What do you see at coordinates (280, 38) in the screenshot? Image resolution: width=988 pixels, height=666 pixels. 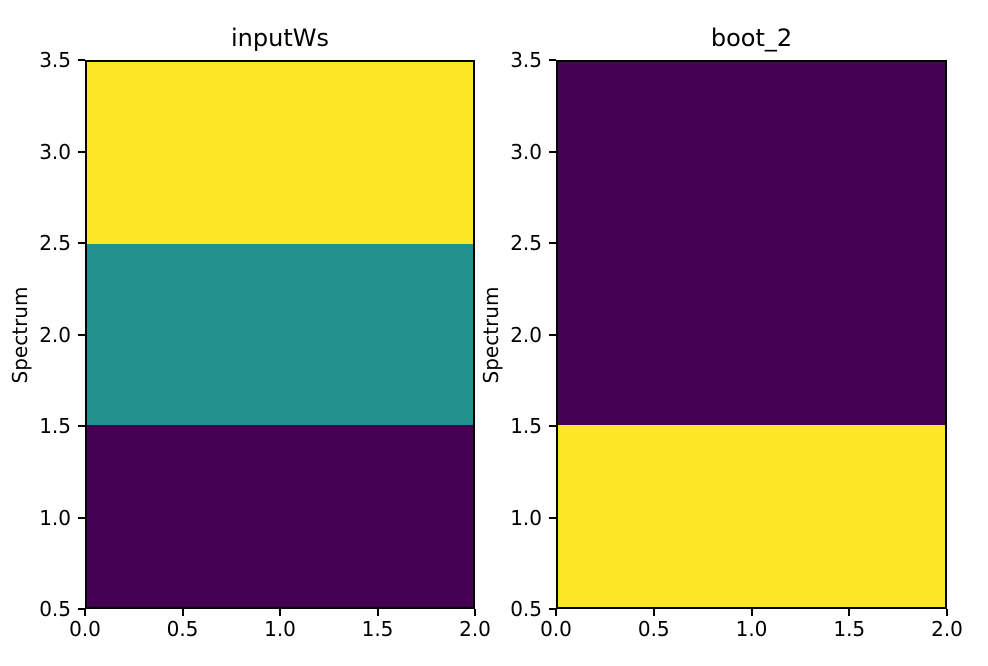 I see `plot-title: inputWs` at bounding box center [280, 38].